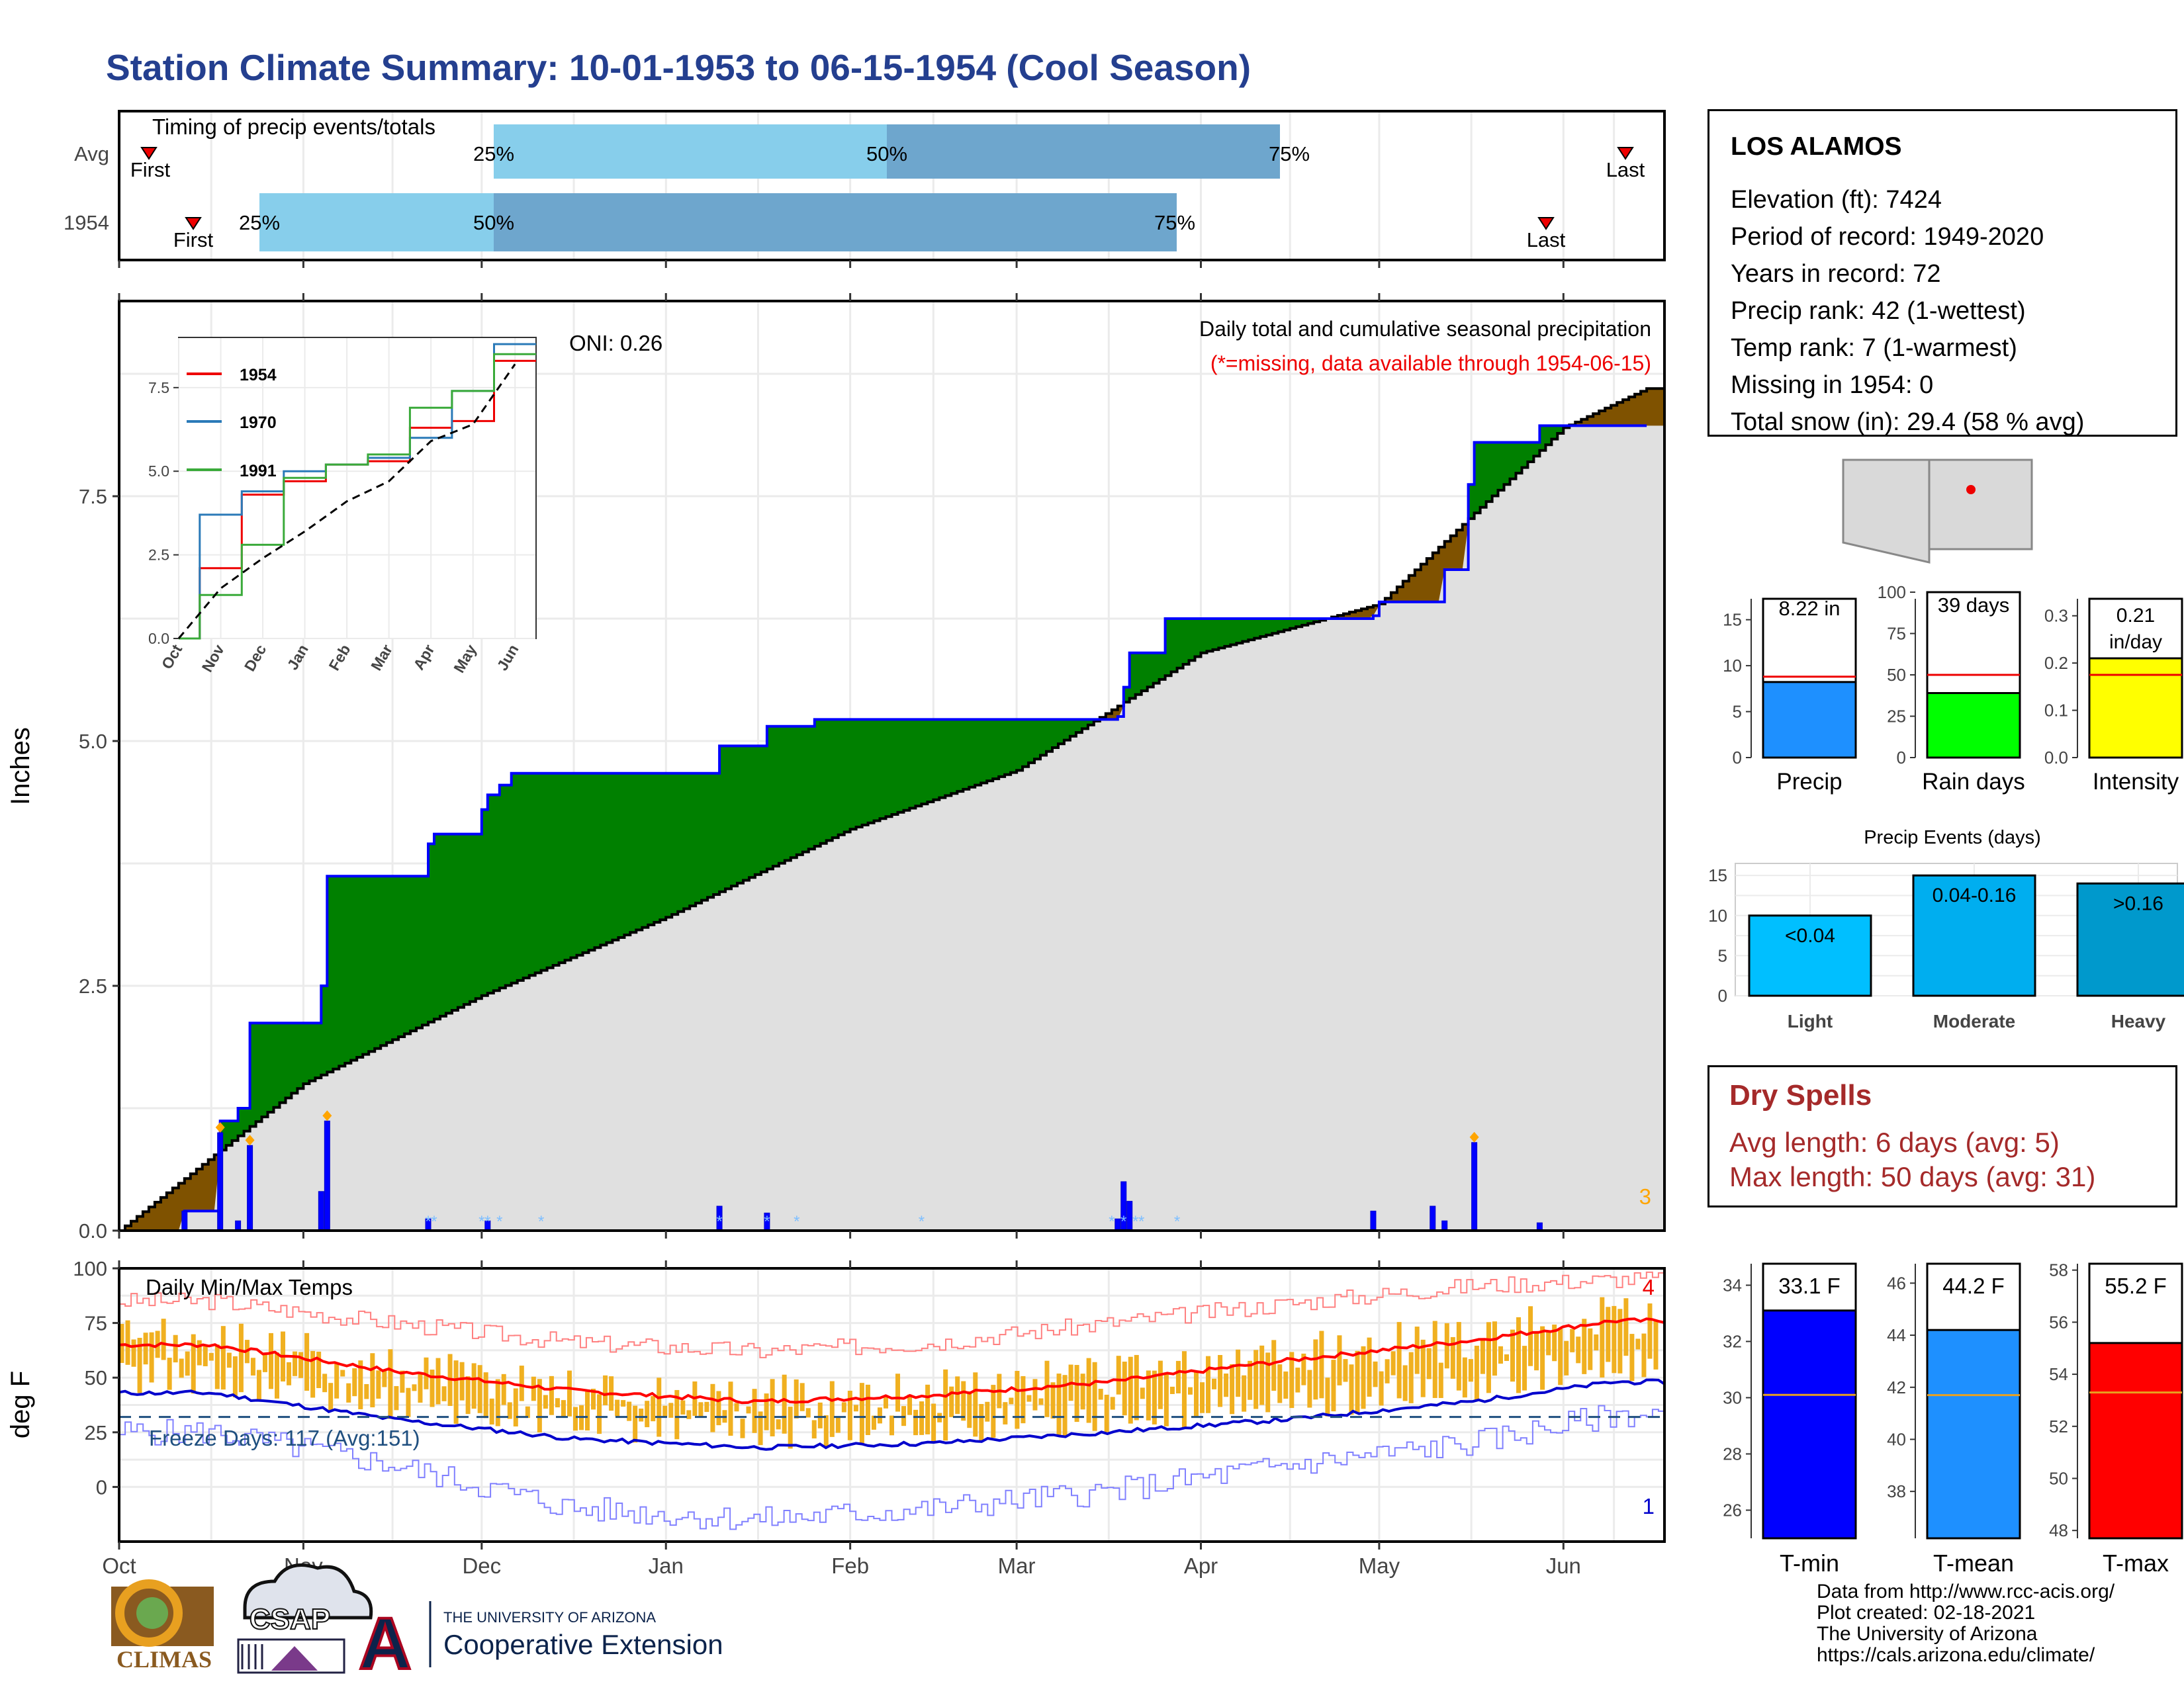  Describe the element at coordinates (1974, 1286) in the screenshot. I see `temp-bar-value-tmean: 44.2 F` at that location.